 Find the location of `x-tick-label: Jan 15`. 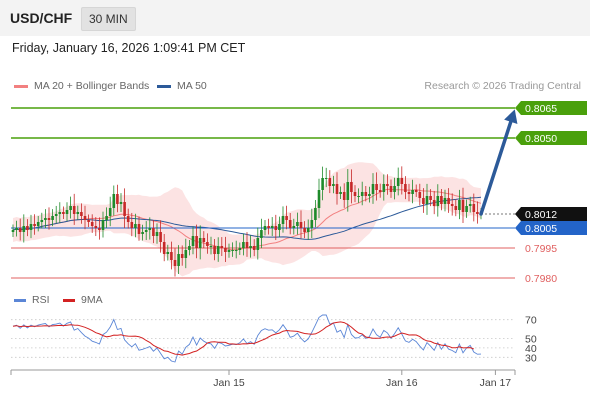

x-tick-label: Jan 15 is located at coordinates (229, 383).